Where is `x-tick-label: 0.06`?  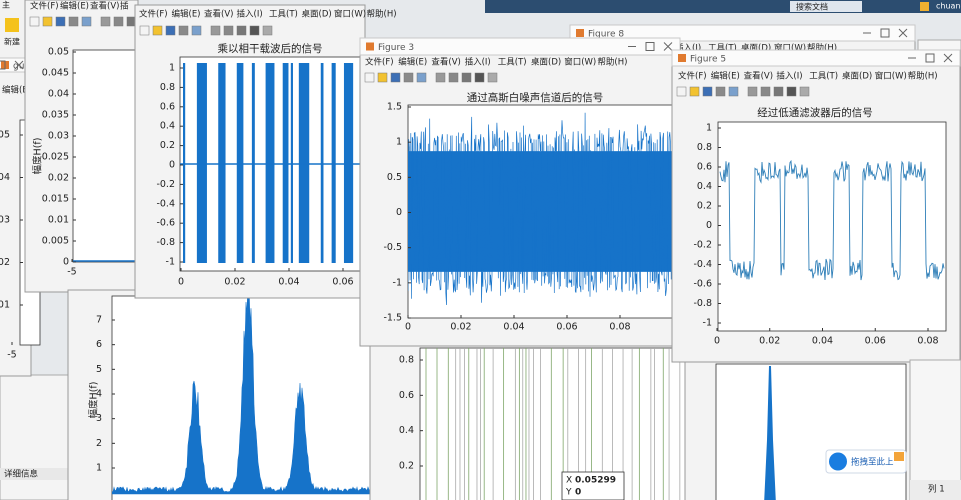
x-tick-label: 0.06 is located at coordinates (566, 327).